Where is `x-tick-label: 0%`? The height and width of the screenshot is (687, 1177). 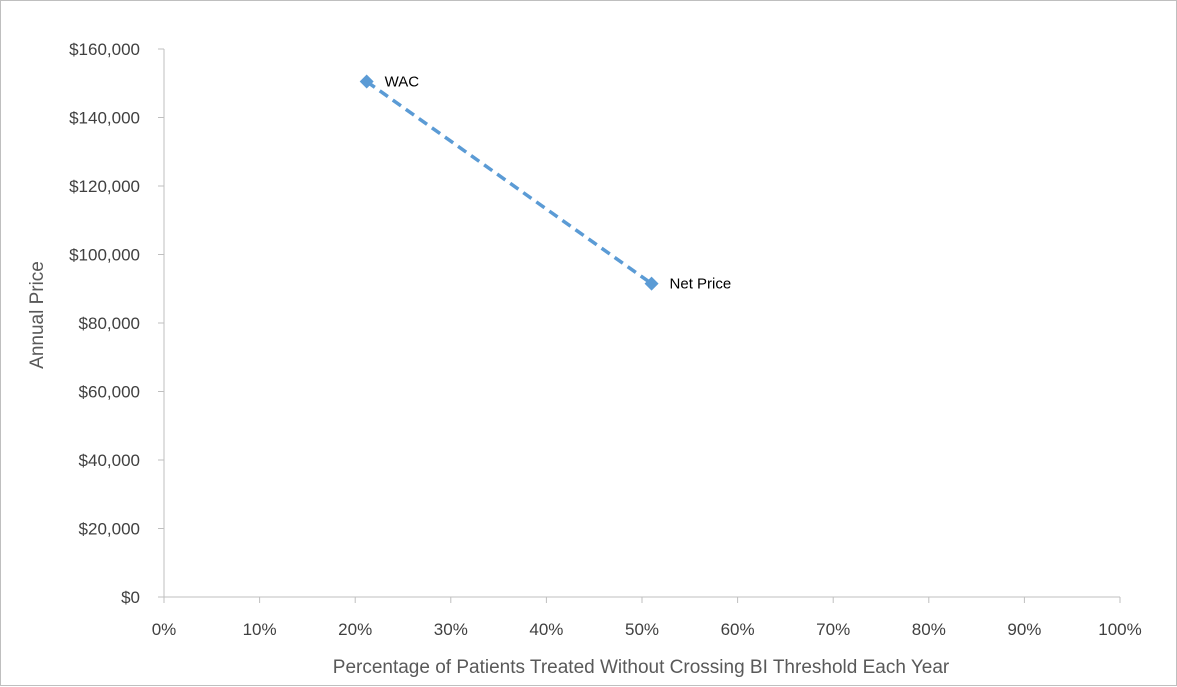
x-tick-label: 0% is located at coordinates (164, 629).